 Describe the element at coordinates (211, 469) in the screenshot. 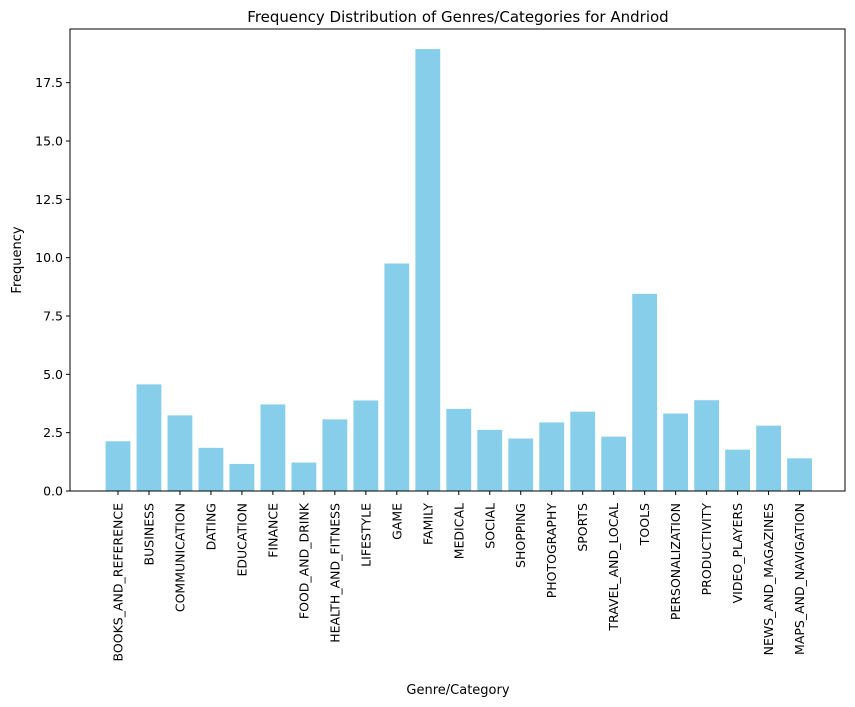

I see `bar-dating` at that location.